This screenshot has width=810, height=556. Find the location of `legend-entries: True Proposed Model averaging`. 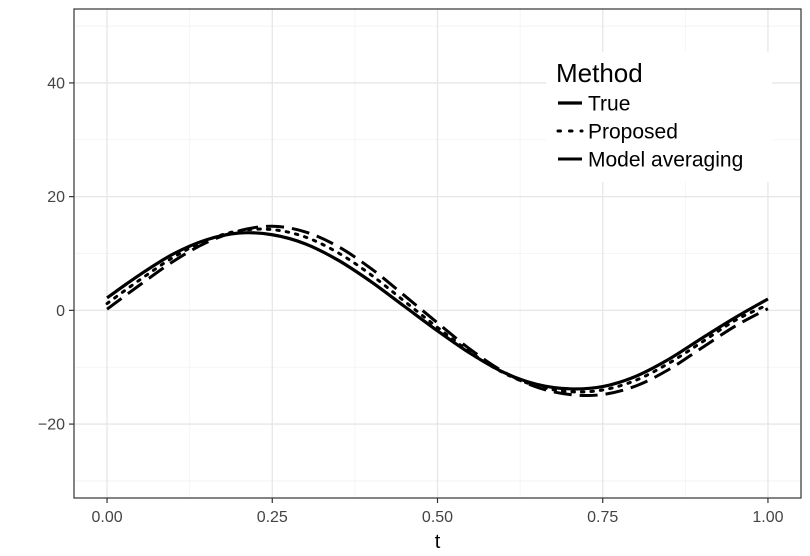

legend-entries: True Proposed Model averaging is located at coordinates (649, 132).